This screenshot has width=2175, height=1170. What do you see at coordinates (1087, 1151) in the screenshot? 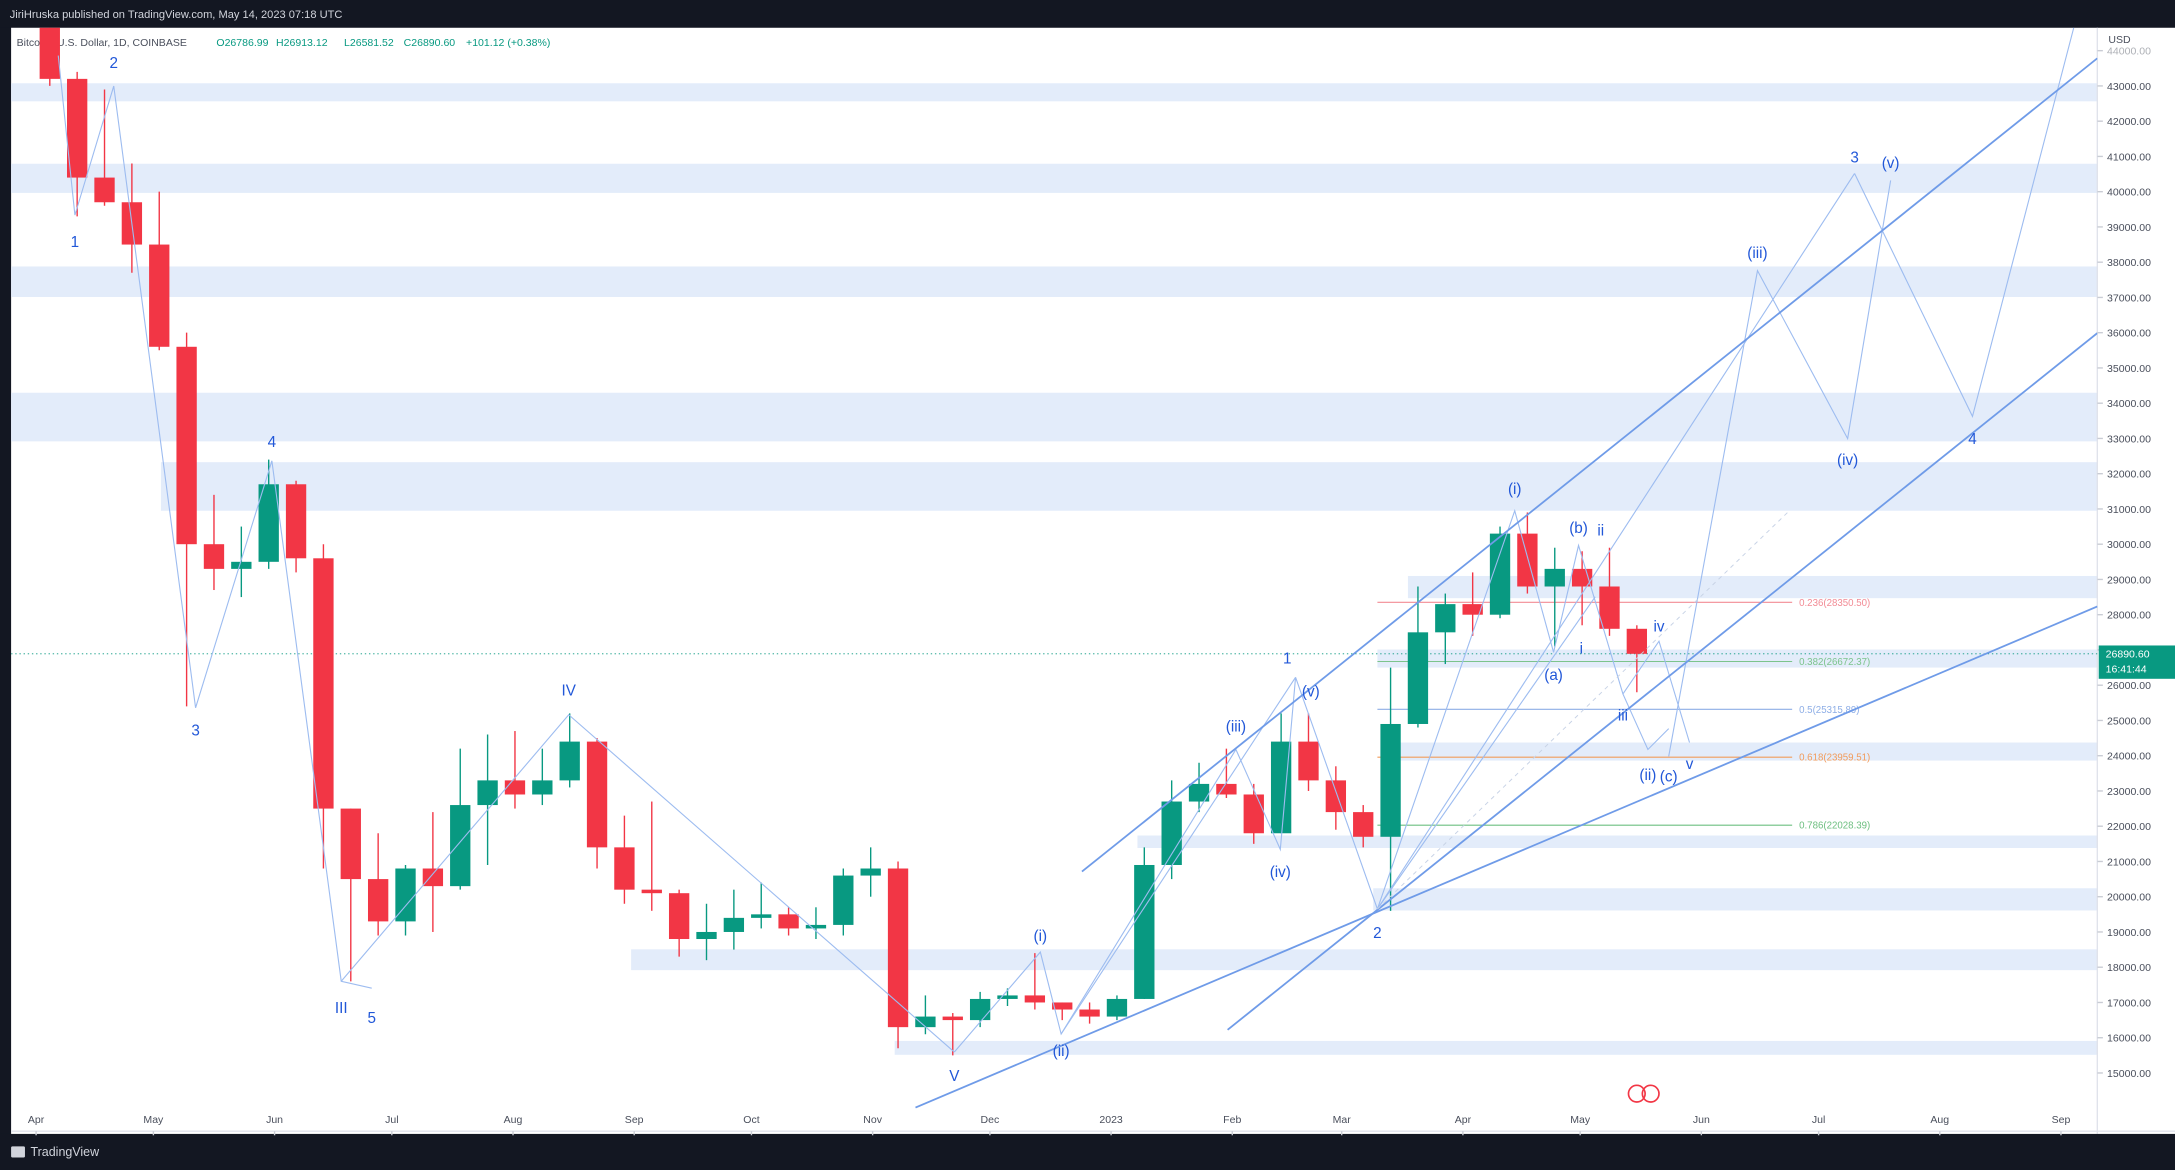
I see `bottom-bar` at bounding box center [1087, 1151].